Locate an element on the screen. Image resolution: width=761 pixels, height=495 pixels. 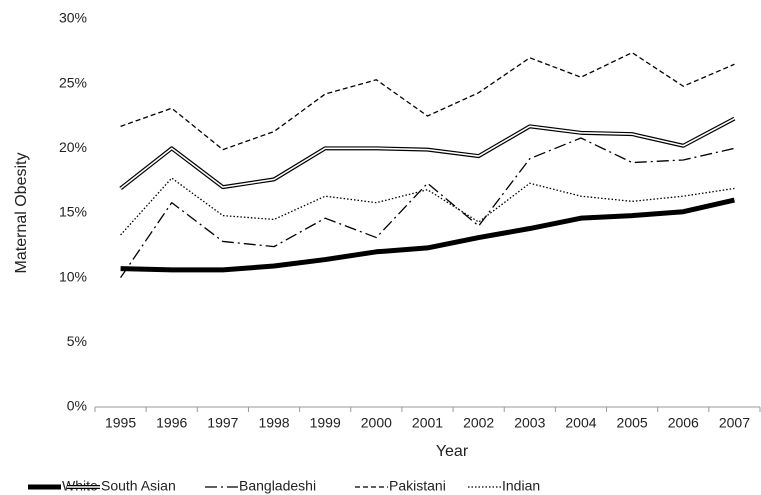
x-tick-label: 2000 is located at coordinates (376, 423).